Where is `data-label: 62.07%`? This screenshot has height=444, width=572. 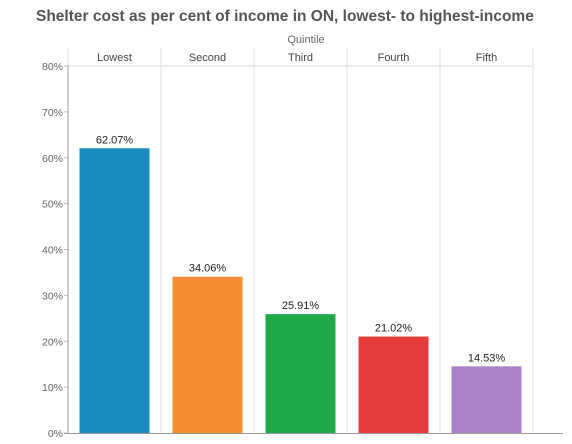
data-label: 62.07% is located at coordinates (115, 140).